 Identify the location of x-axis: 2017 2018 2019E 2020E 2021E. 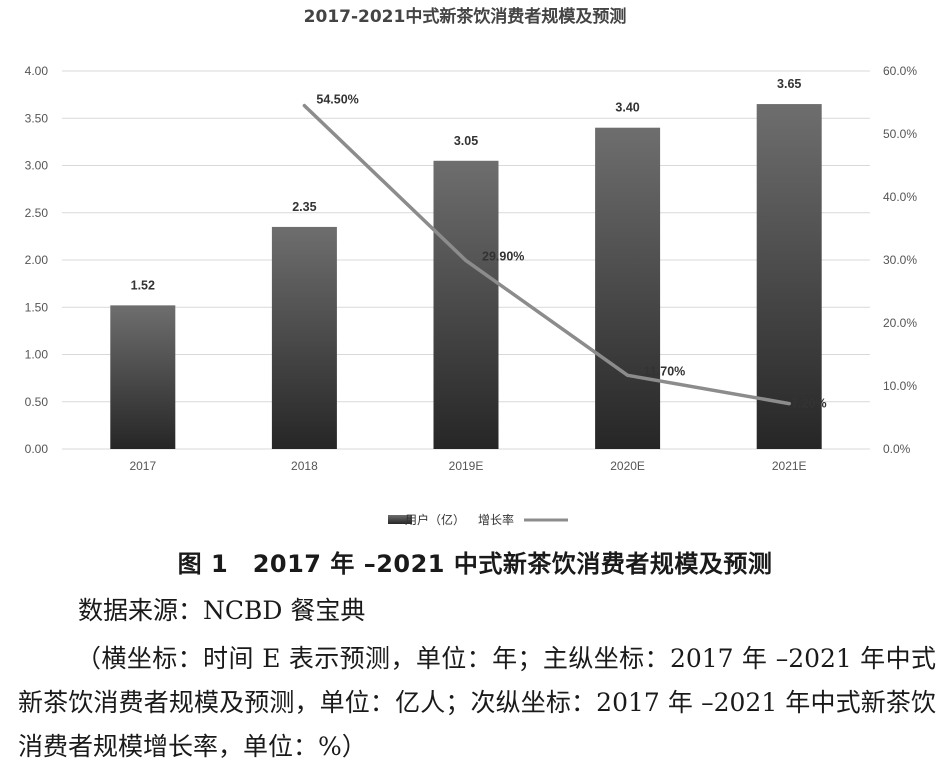
(467, 466).